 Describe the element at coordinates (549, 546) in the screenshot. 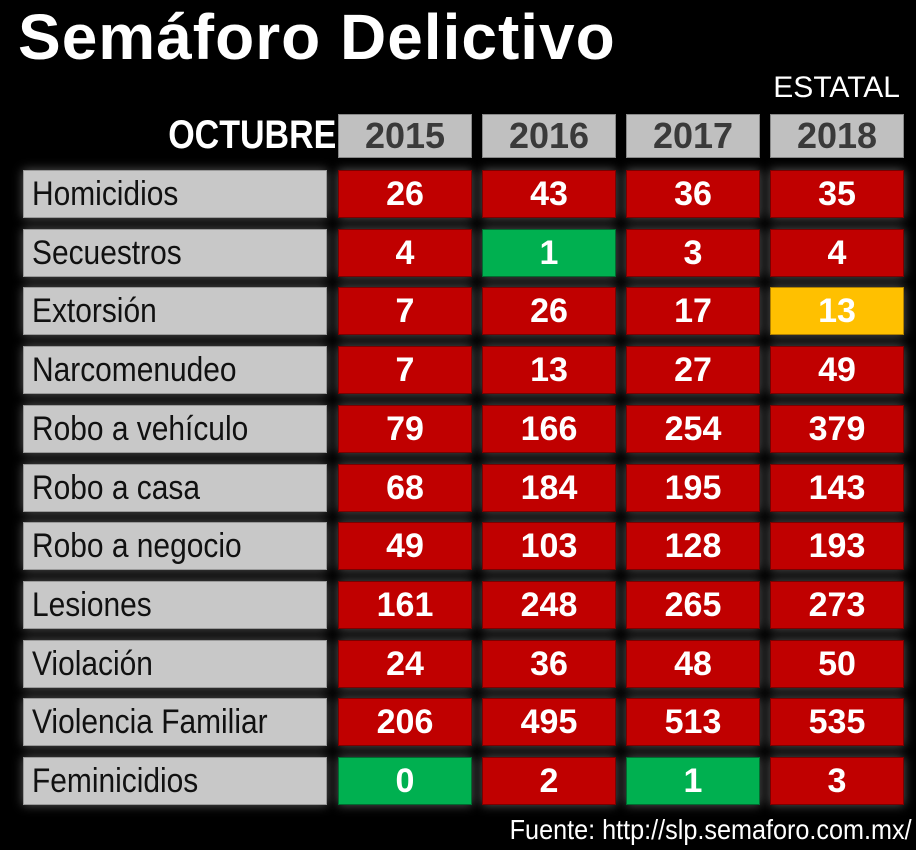

I see `value-cell-2016: 103` at that location.